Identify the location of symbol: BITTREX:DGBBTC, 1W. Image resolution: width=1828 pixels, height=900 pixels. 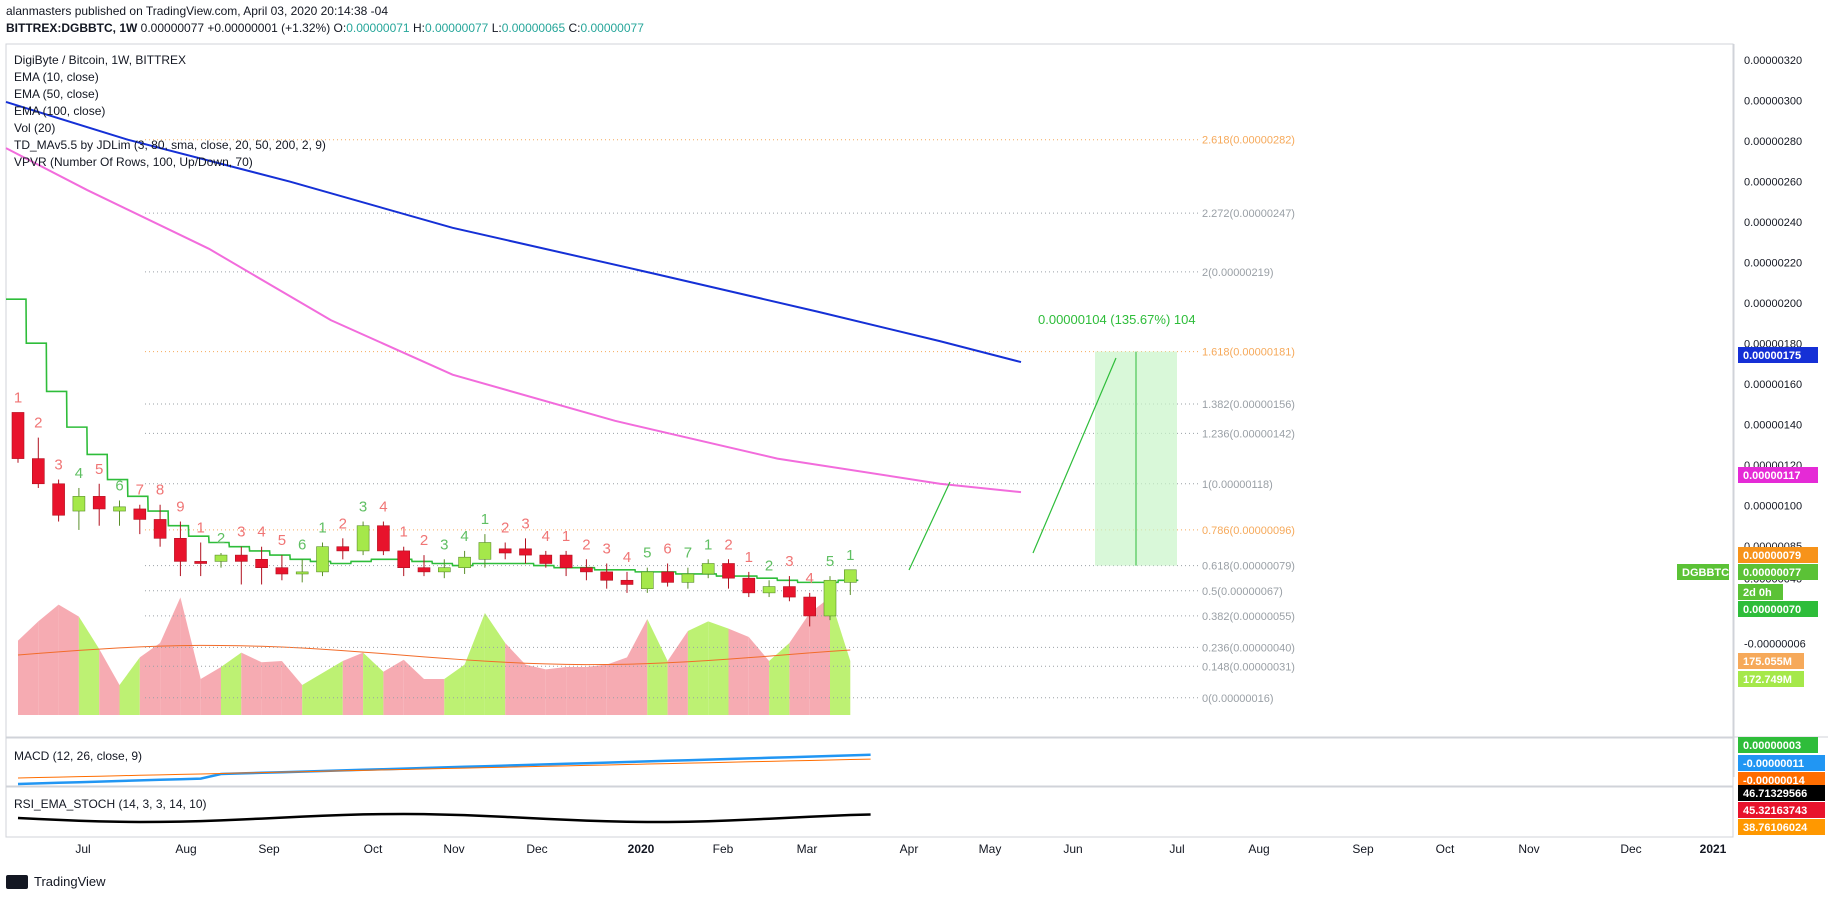
(72, 28).